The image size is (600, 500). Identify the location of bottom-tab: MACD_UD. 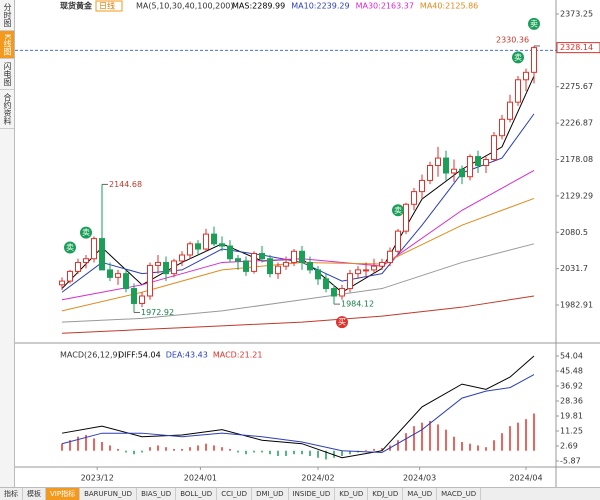
(459, 494).